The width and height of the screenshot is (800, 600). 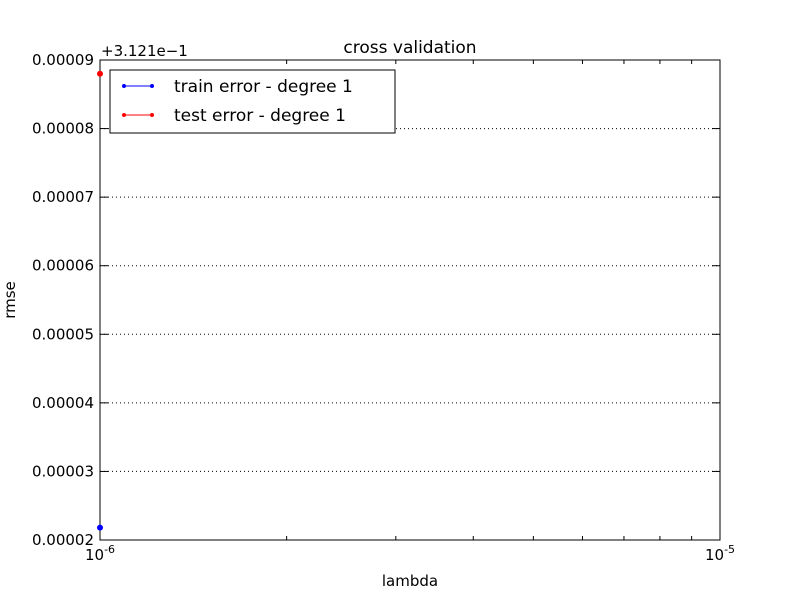 What do you see at coordinates (63, 403) in the screenshot?
I see `y-tick-label: 0.00004` at bounding box center [63, 403].